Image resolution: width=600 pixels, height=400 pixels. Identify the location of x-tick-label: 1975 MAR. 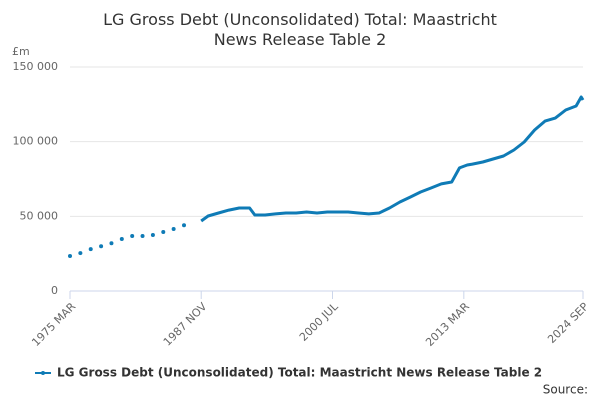
(53, 324).